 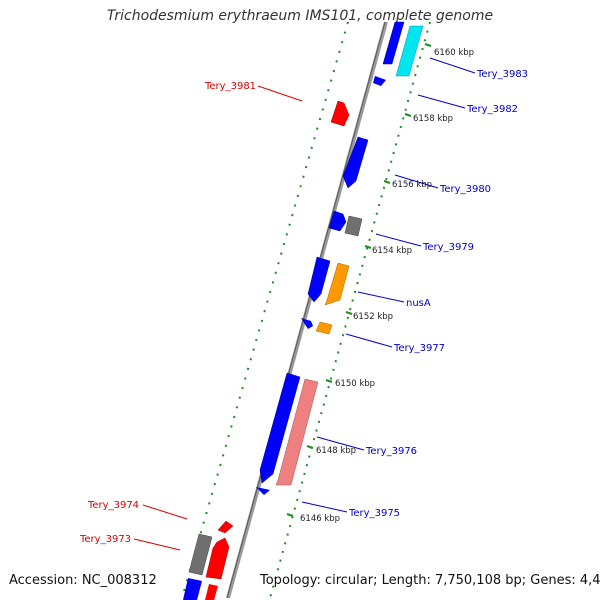 What do you see at coordinates (320, 519) in the screenshot?
I see `scale-label: 6146 kbp` at bounding box center [320, 519].